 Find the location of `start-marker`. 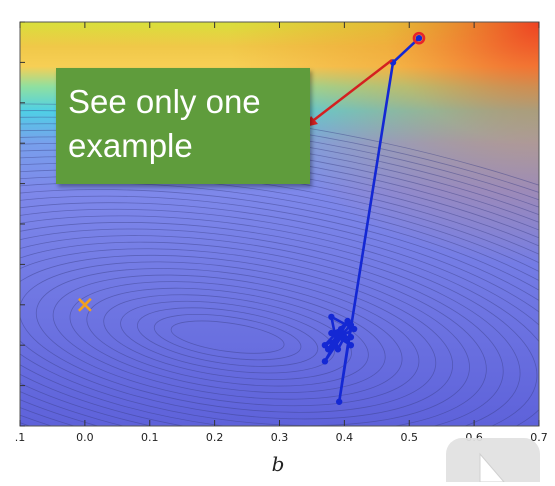

start-marker is located at coordinates (419, 38).